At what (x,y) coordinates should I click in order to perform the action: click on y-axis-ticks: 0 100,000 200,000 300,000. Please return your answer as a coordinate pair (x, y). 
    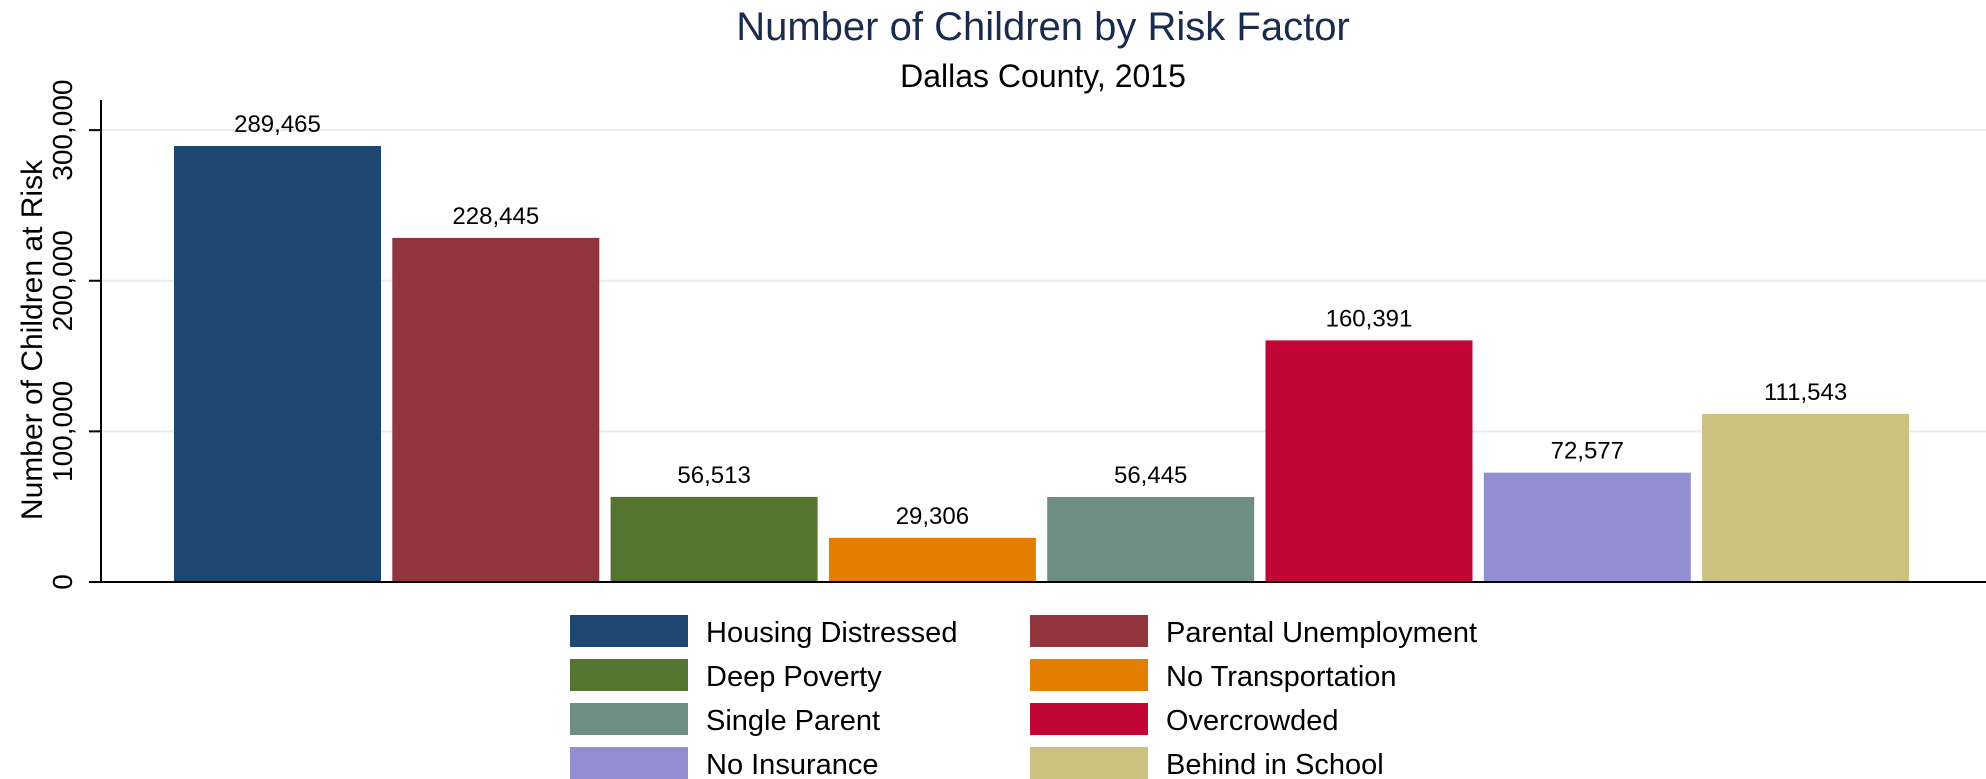
    Looking at the image, I should click on (74, 335).